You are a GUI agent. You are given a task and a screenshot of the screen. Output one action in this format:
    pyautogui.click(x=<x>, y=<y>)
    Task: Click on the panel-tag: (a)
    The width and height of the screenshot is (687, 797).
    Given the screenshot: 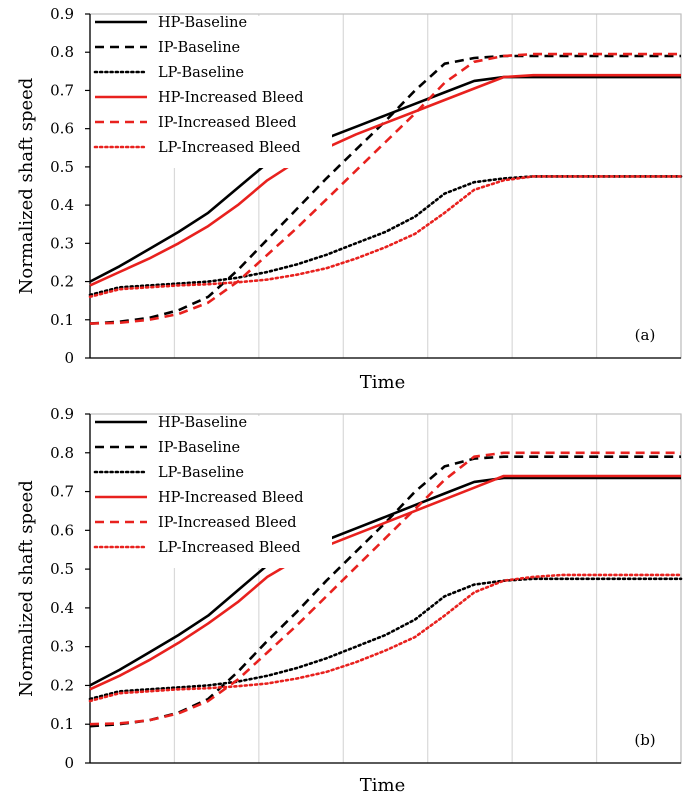 What is the action you would take?
    pyautogui.click(x=645, y=335)
    